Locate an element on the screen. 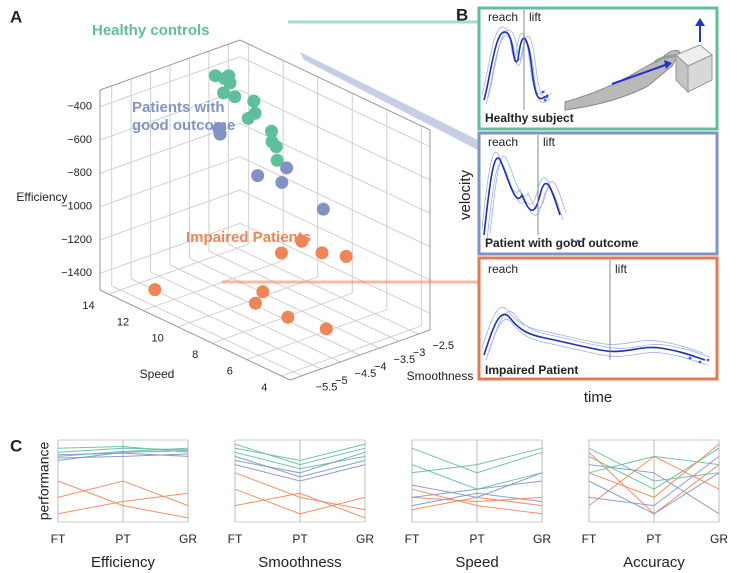  panel-title: Speed is located at coordinates (476, 562).